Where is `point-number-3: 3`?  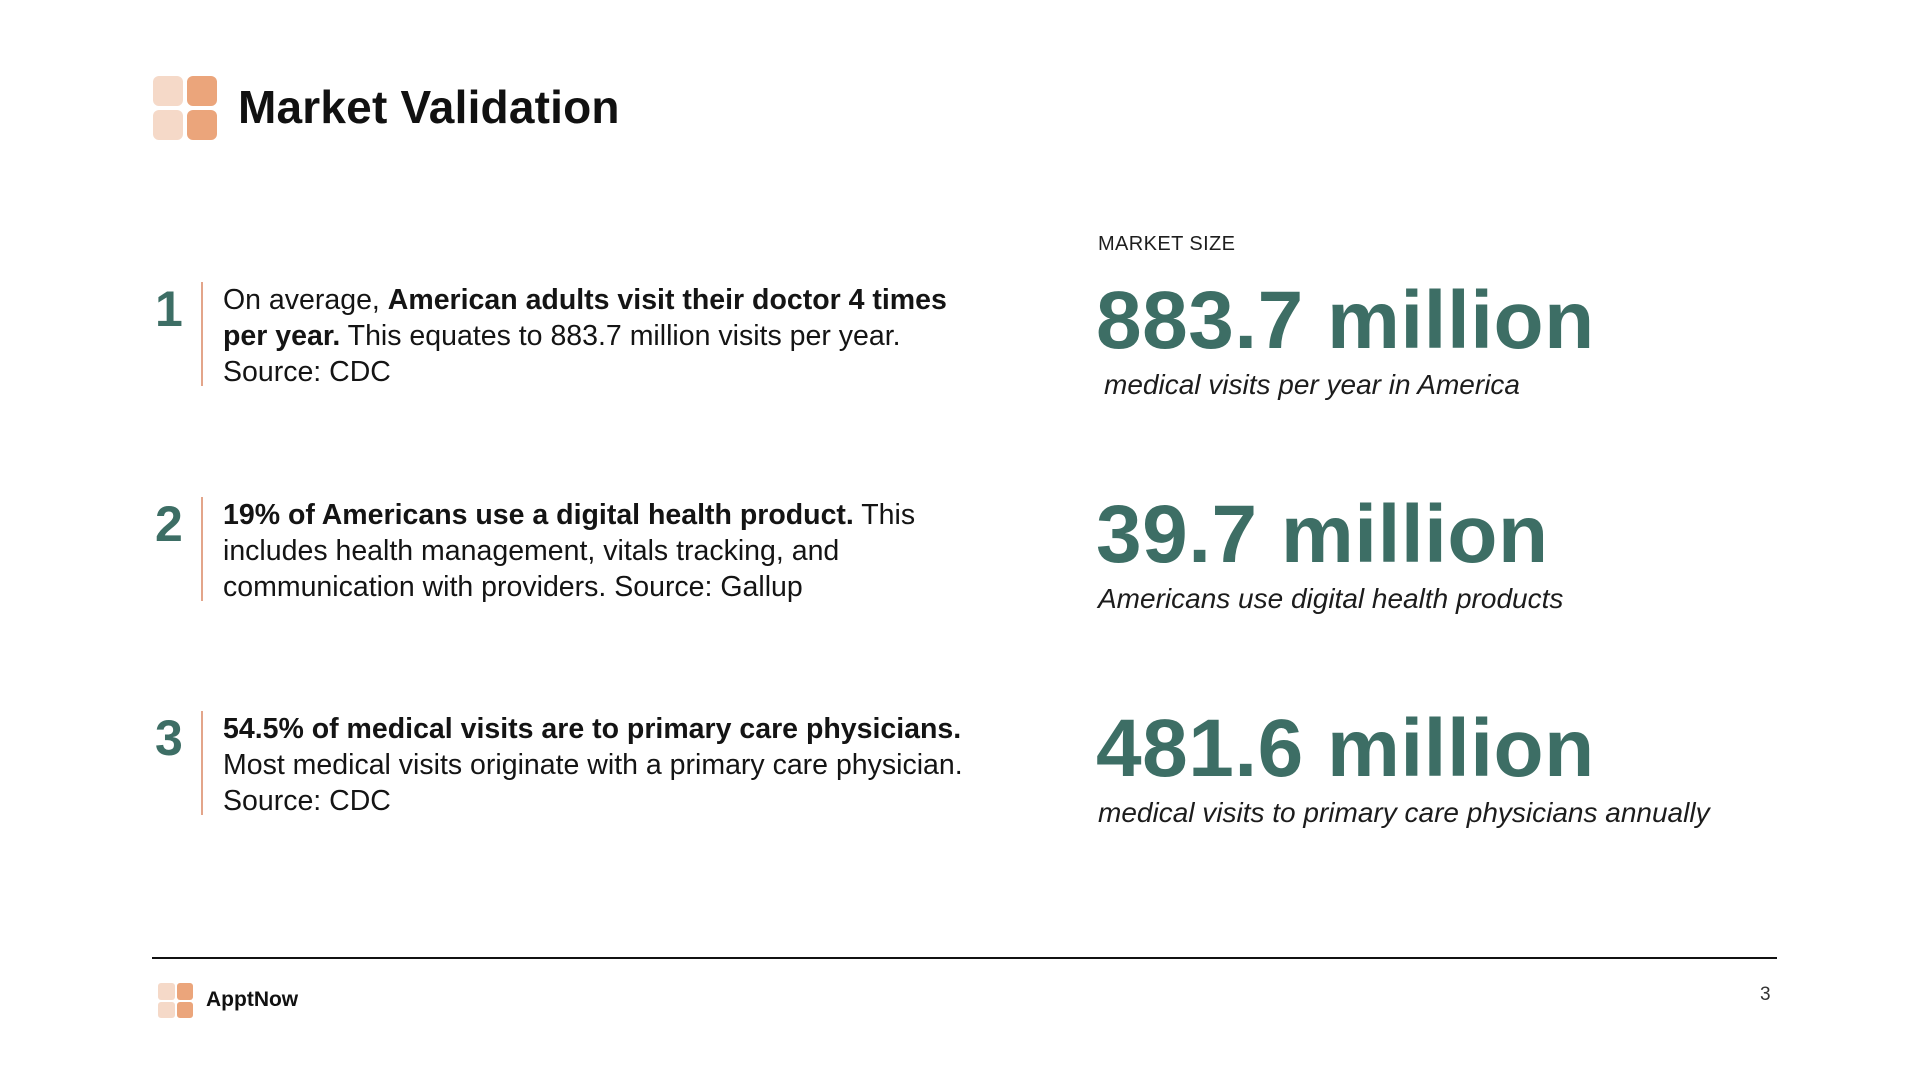
point-number-3: 3 is located at coordinates (169, 738).